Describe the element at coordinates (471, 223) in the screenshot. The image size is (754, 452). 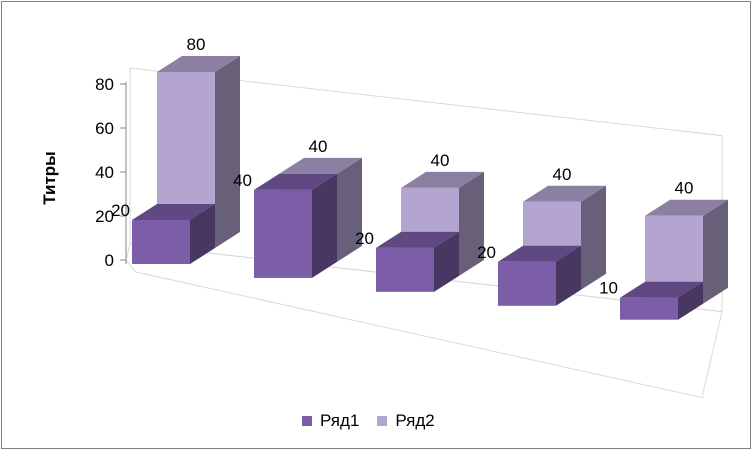
I see `bar-series-2-cat-3-side` at that location.